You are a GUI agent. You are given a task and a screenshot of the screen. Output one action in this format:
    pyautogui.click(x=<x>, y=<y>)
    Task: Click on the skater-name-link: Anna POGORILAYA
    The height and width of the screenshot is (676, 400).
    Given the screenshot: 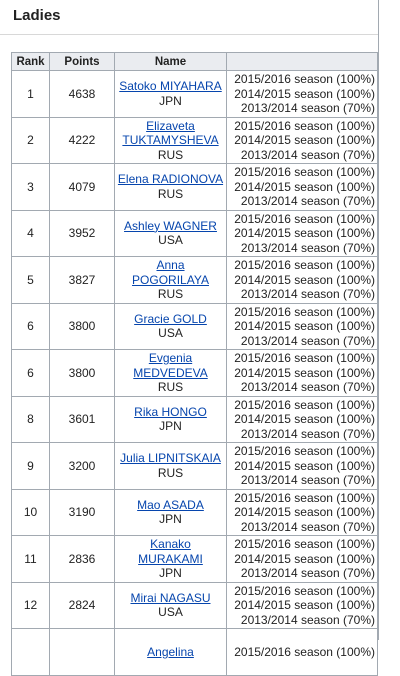 What is the action you would take?
    pyautogui.click(x=170, y=272)
    